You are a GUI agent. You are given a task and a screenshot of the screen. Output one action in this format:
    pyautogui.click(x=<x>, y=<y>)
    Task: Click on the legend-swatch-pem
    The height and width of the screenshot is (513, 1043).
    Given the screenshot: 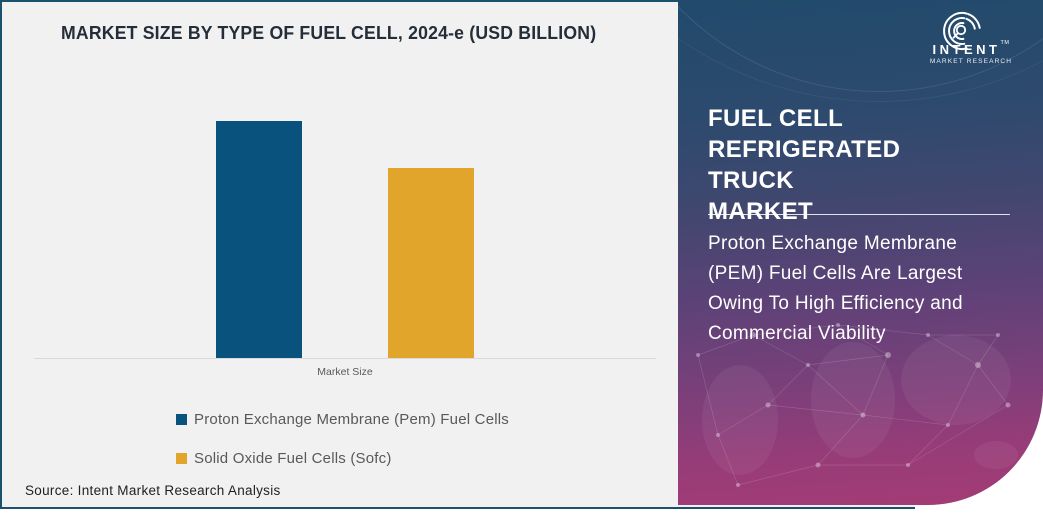 What is the action you would take?
    pyautogui.click(x=181, y=419)
    